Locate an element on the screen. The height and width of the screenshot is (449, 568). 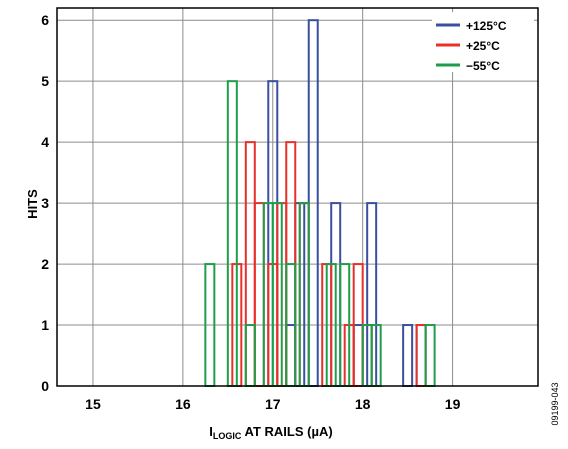
legend-label-25: +25°C is located at coordinates (483, 46).